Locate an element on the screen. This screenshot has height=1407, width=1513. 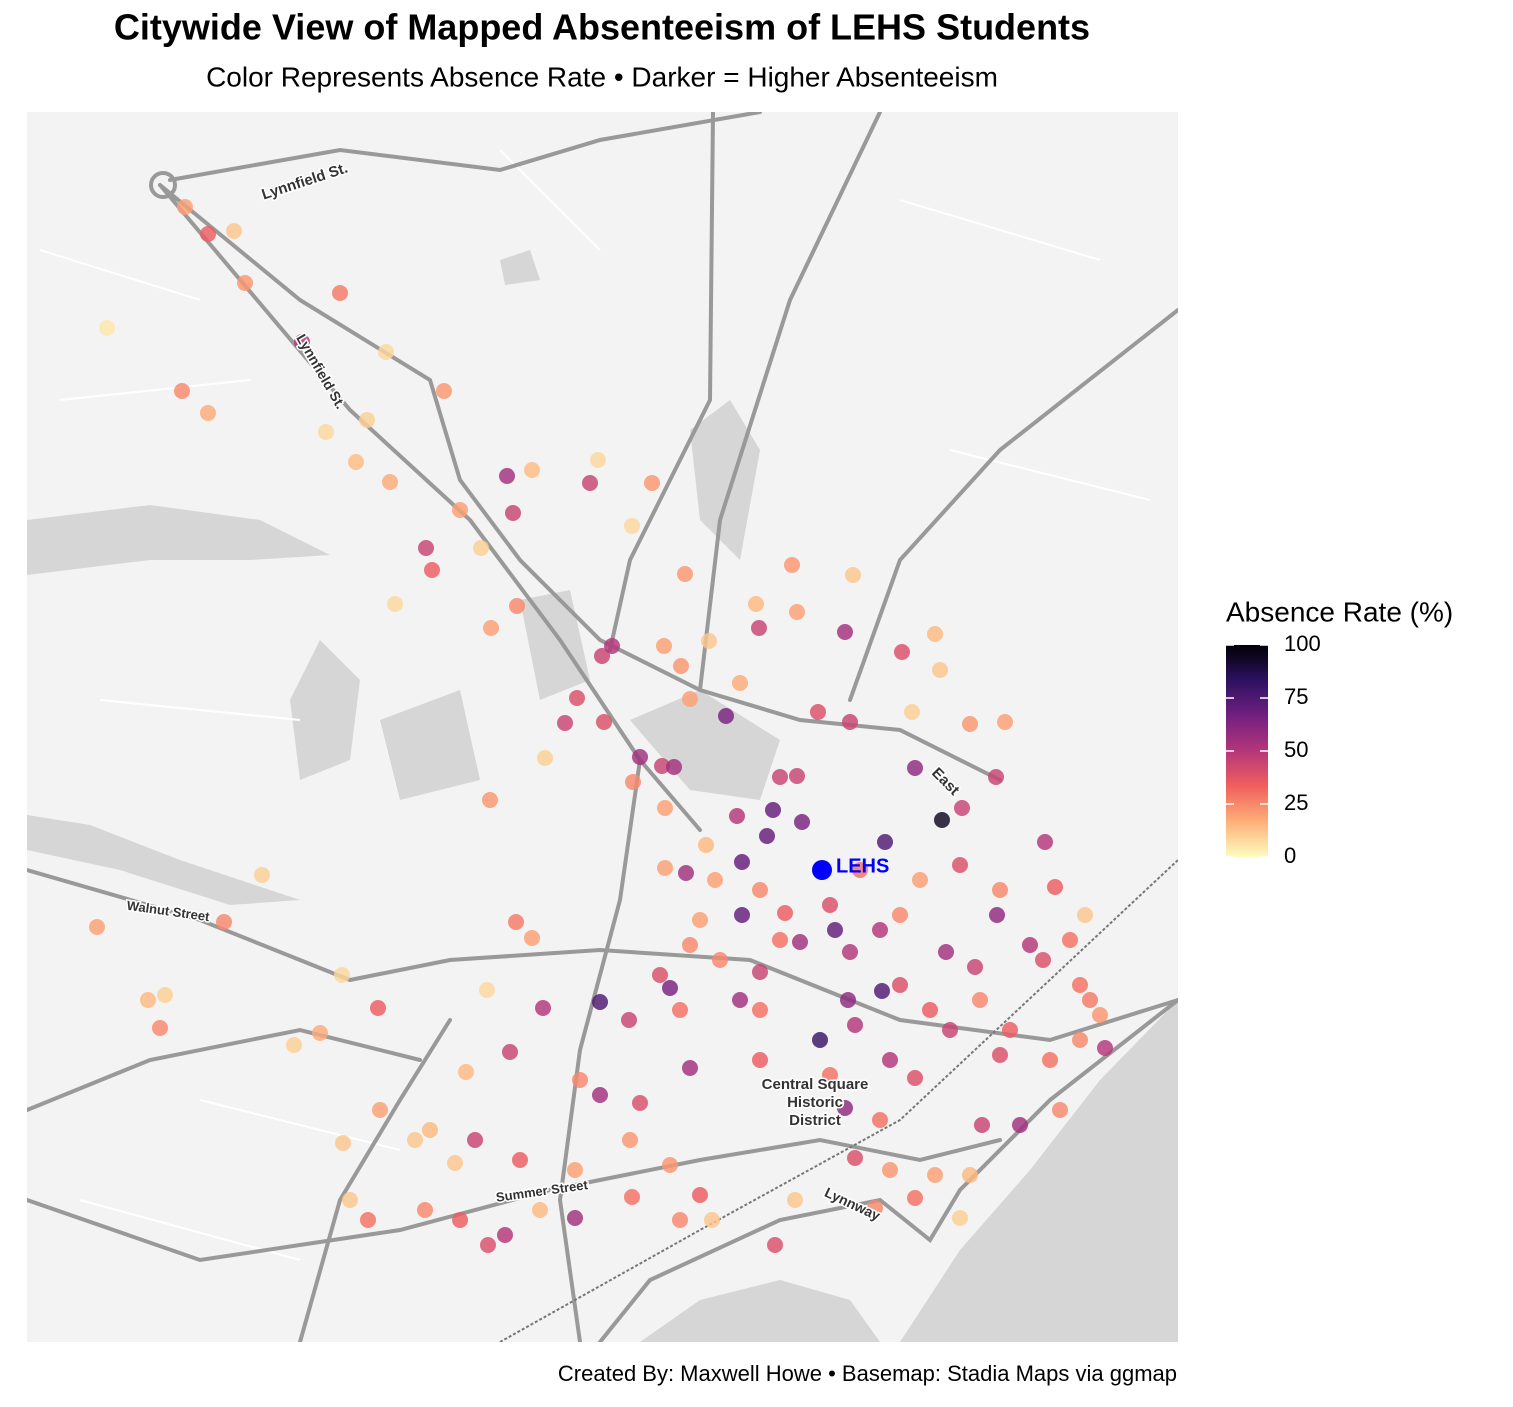
map-label: District is located at coordinates (815, 1120).